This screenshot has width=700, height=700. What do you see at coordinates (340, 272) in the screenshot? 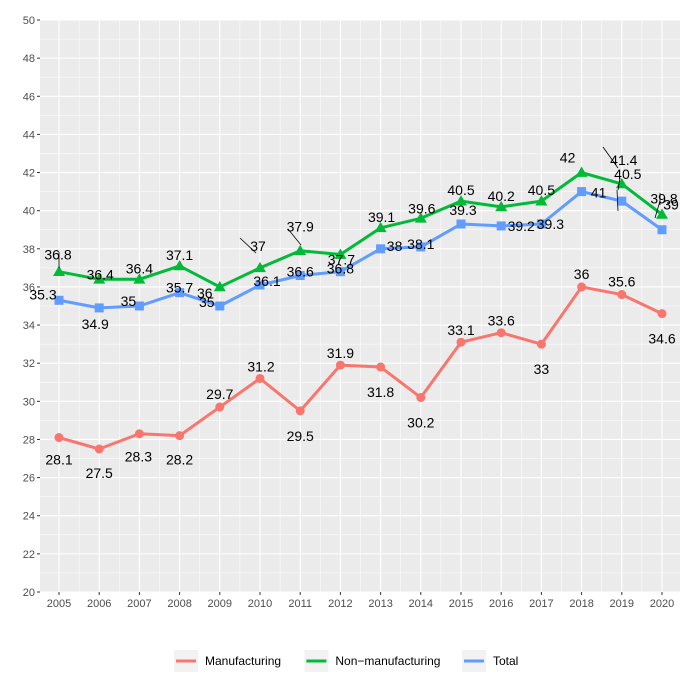
I see `point-total-2012` at bounding box center [340, 272].